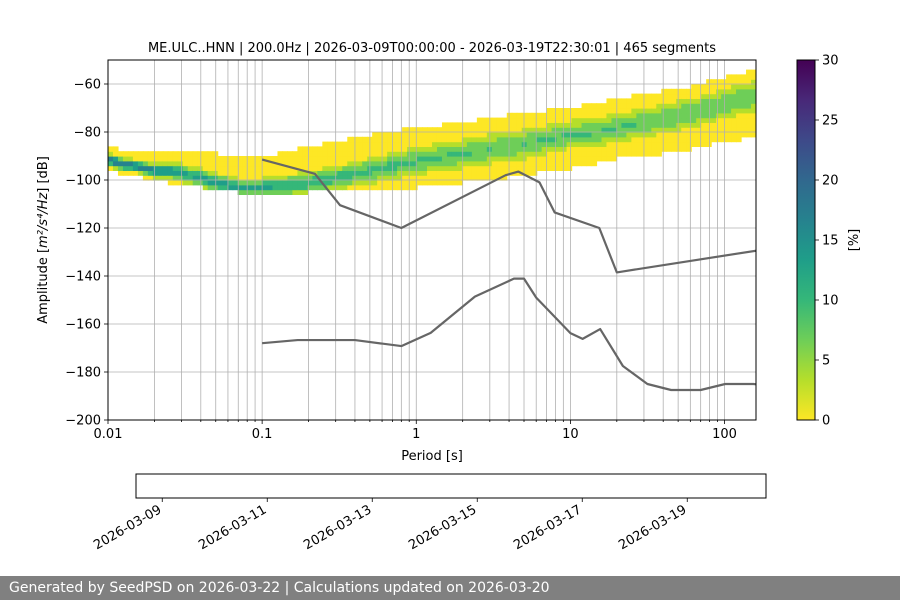  Describe the element at coordinates (83, 229) in the screenshot. I see `y-tick-label: −120` at that location.